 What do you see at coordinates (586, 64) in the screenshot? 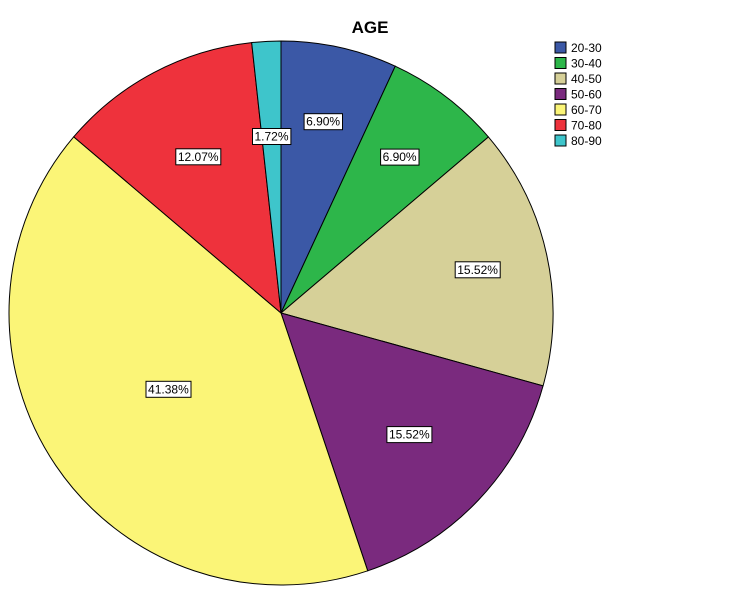
I see `legend-label: 30-40` at bounding box center [586, 64].